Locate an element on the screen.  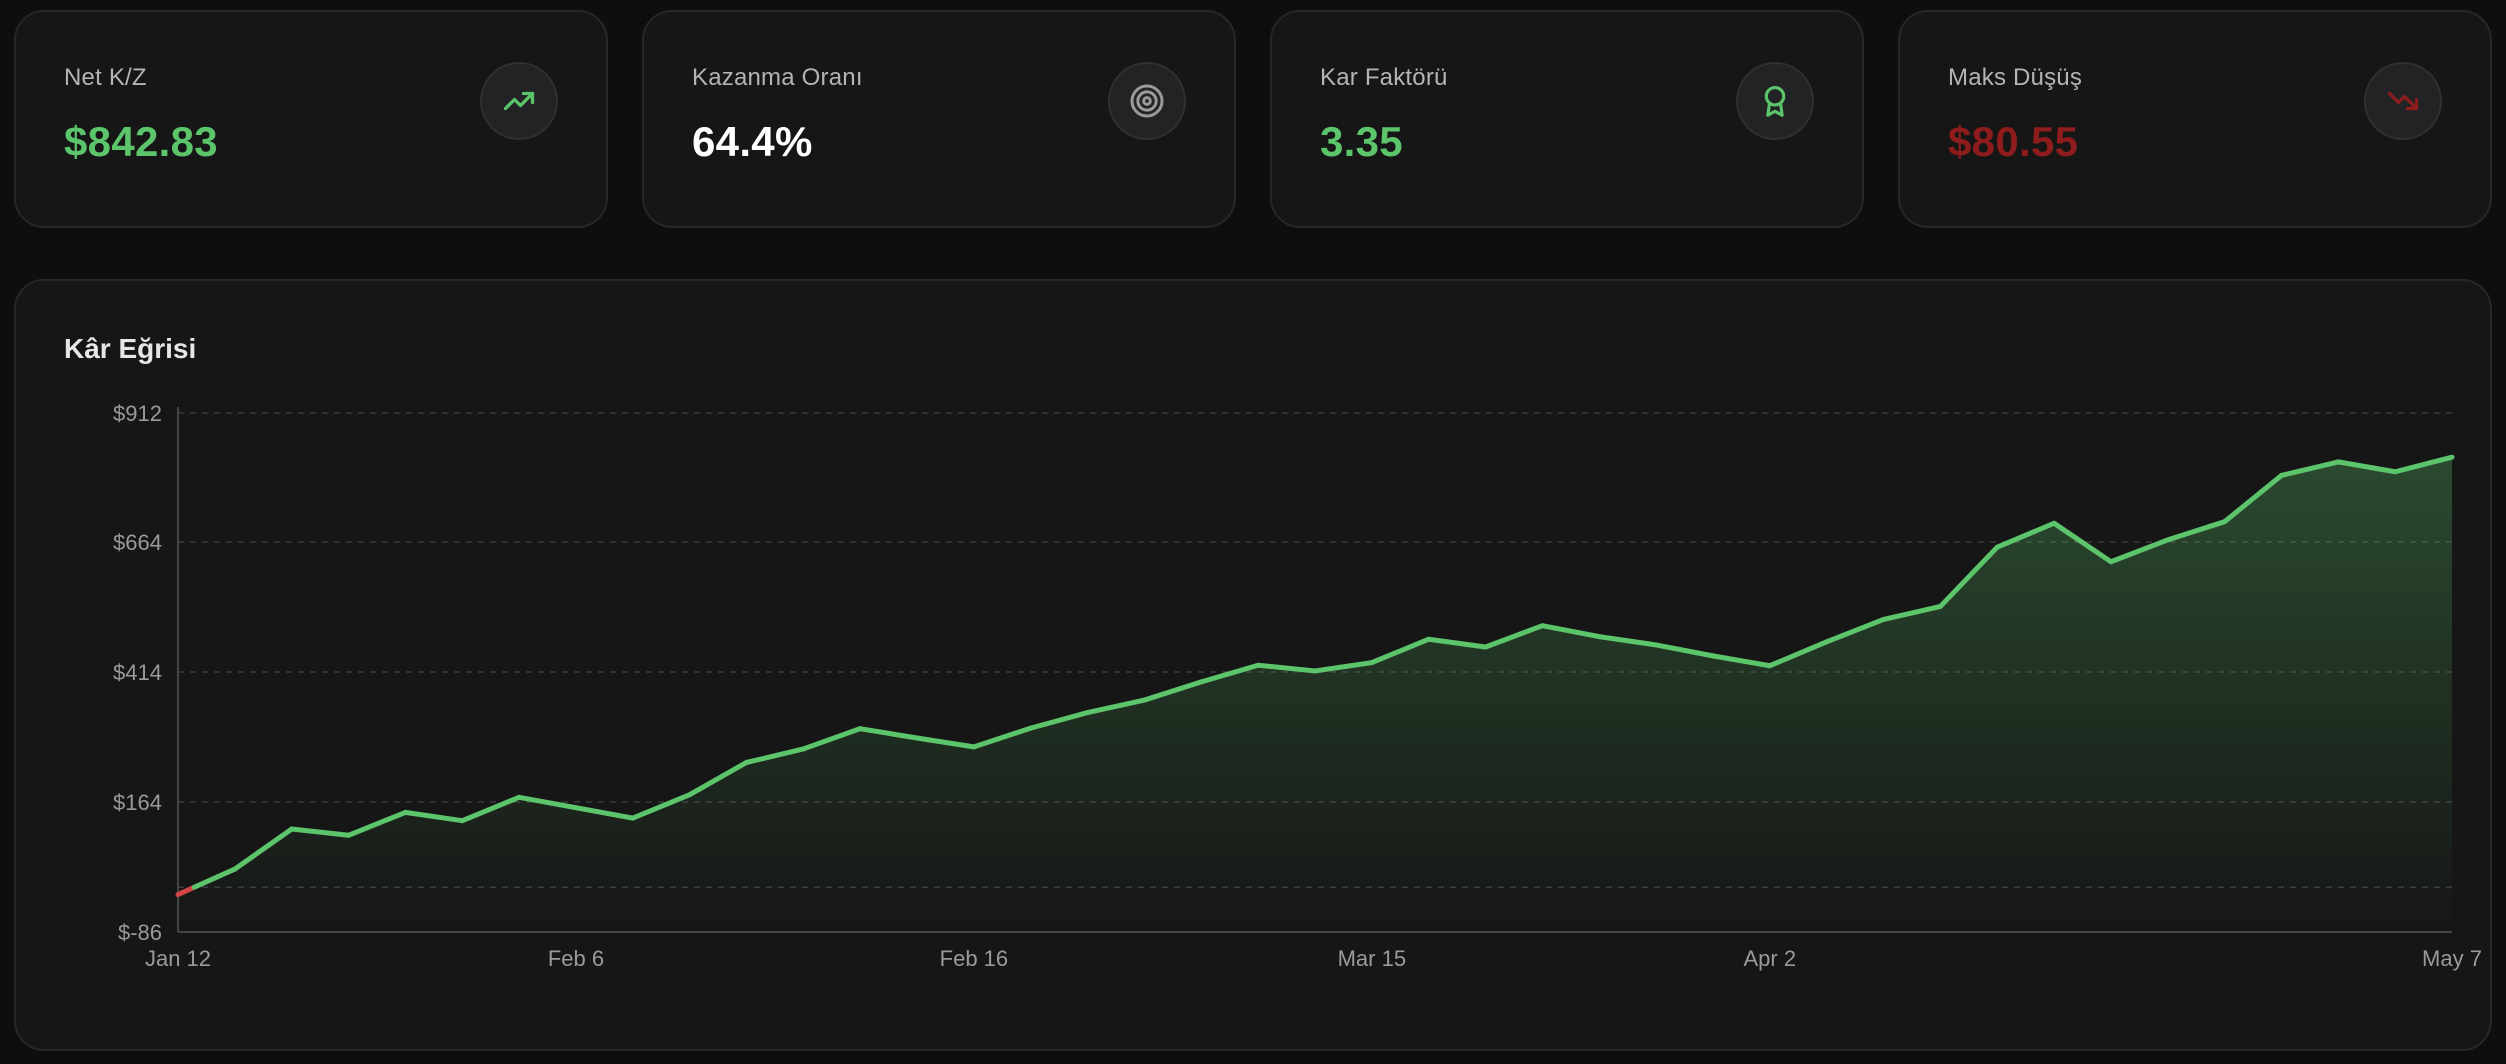
stat-value: $80.55 is located at coordinates (2013, 141).